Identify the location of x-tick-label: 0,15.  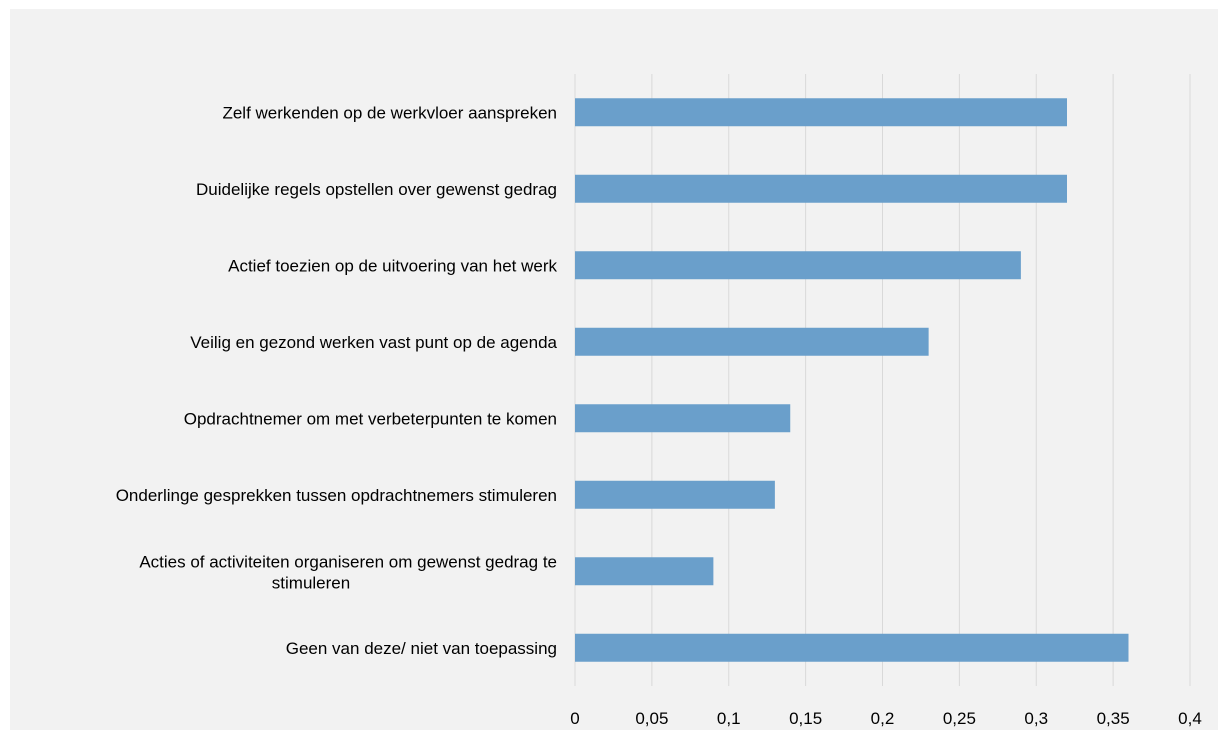
(805, 718).